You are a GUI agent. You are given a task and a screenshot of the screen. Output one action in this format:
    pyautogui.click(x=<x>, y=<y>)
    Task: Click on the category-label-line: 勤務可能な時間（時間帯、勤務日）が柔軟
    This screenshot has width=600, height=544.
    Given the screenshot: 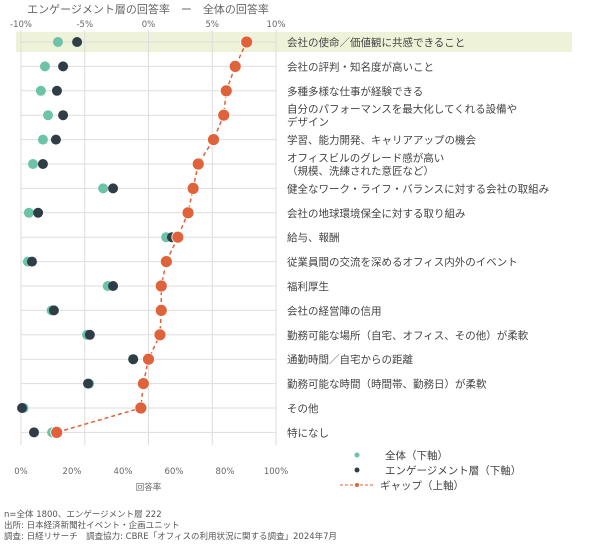 What is the action you would take?
    pyautogui.click(x=387, y=384)
    